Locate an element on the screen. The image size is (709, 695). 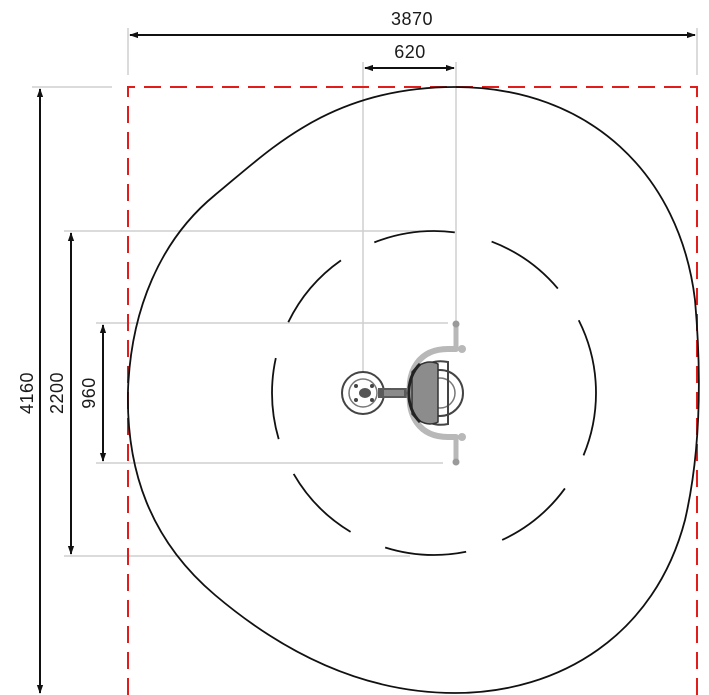
backrest is located at coordinates (425, 393).